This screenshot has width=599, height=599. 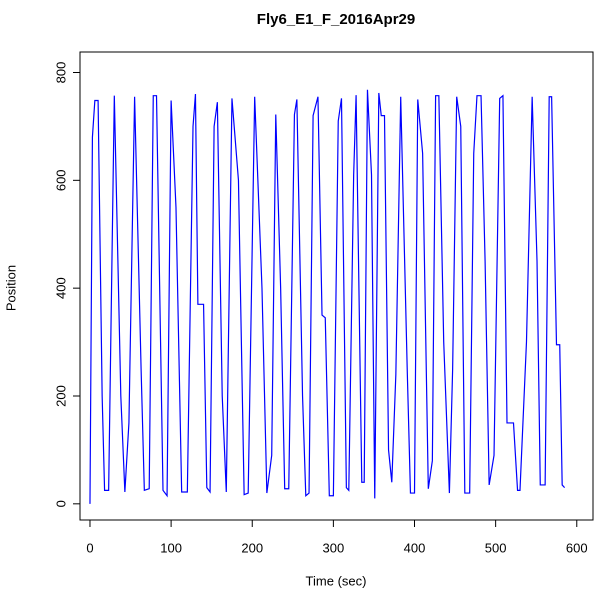 I want to click on x-tick-label: 500, so click(x=496, y=547).